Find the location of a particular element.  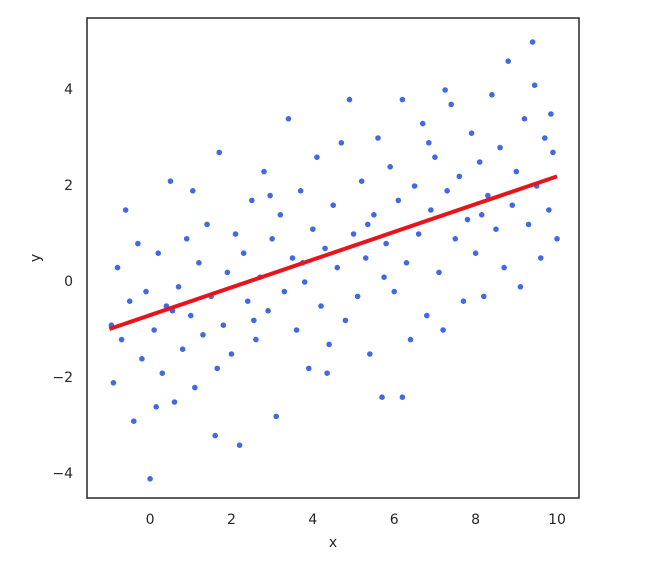

x-axis-label: x is located at coordinates (333, 543).